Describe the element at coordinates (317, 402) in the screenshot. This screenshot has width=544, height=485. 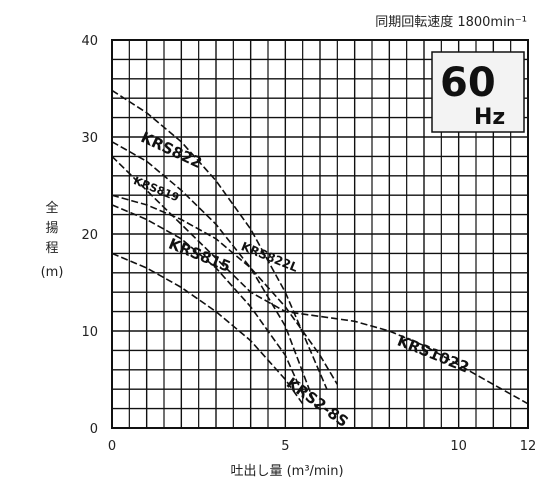
I see `series-label-krs2-8s: KRS2-8S` at that location.